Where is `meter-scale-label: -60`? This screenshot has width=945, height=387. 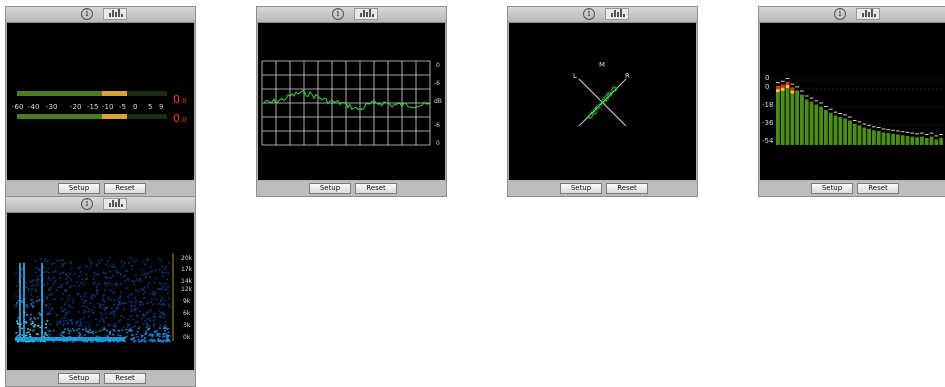
meter-scale-label: -60 is located at coordinates (17, 107).